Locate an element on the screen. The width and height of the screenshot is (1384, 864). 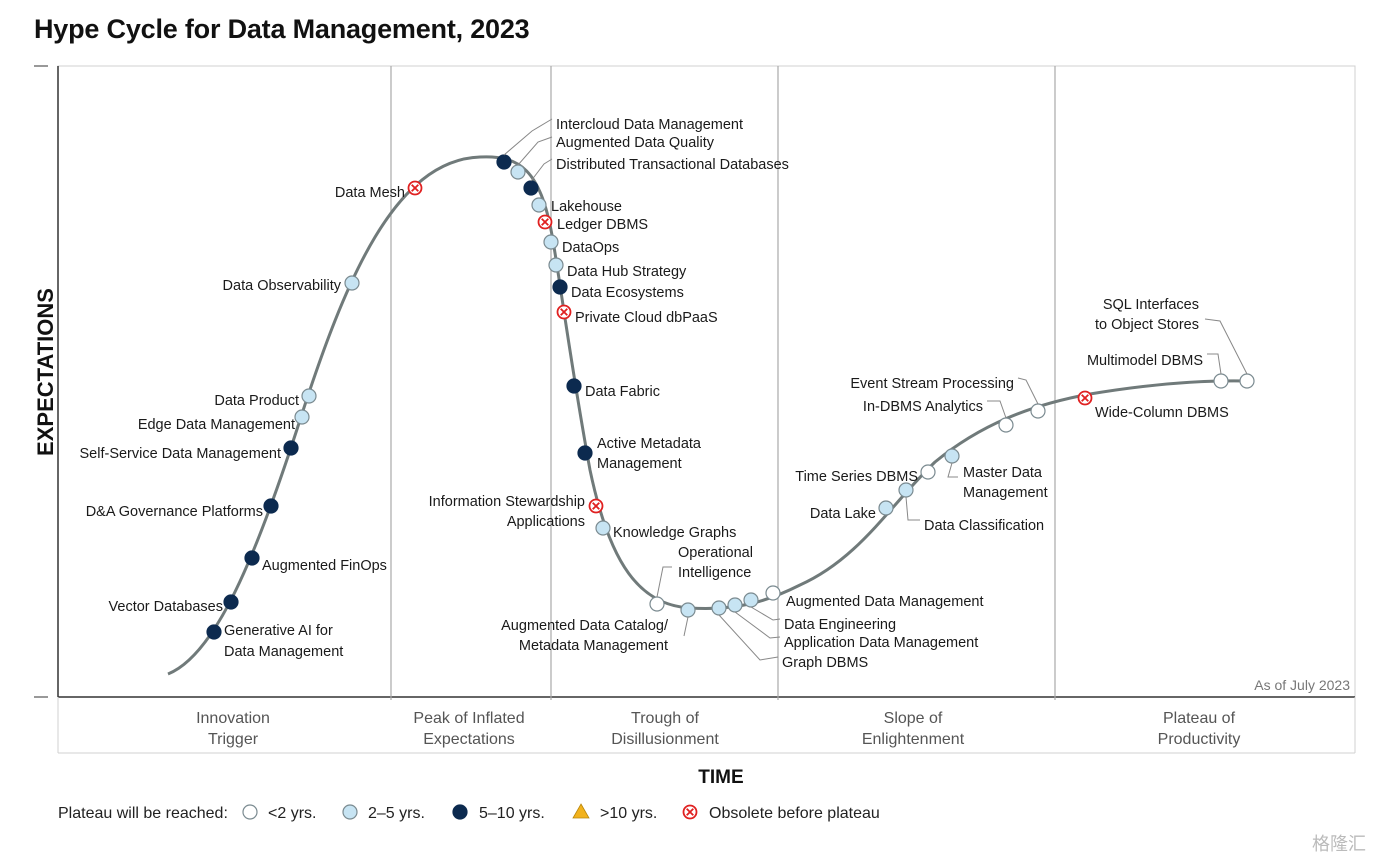
multimodel-dbms-label: Multimodel DBMS is located at coordinates (1145, 361).